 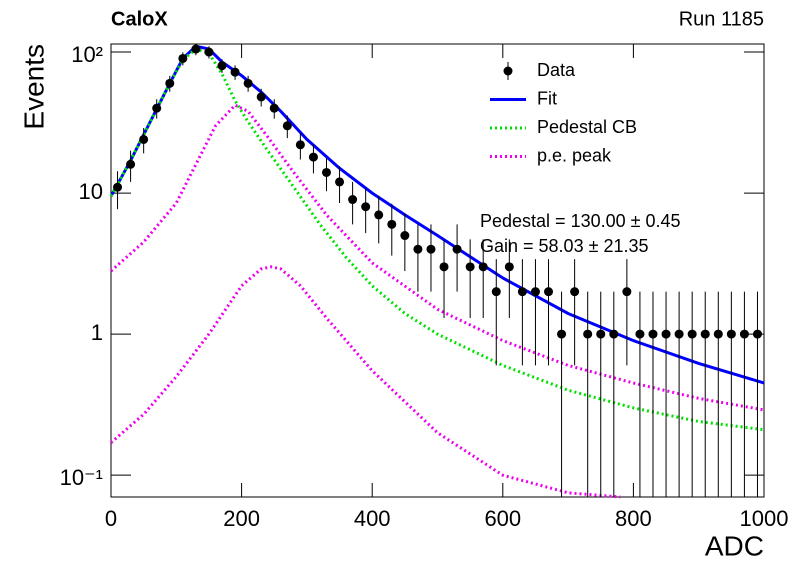 I want to click on y-axis-label: Events, so click(x=33, y=87).